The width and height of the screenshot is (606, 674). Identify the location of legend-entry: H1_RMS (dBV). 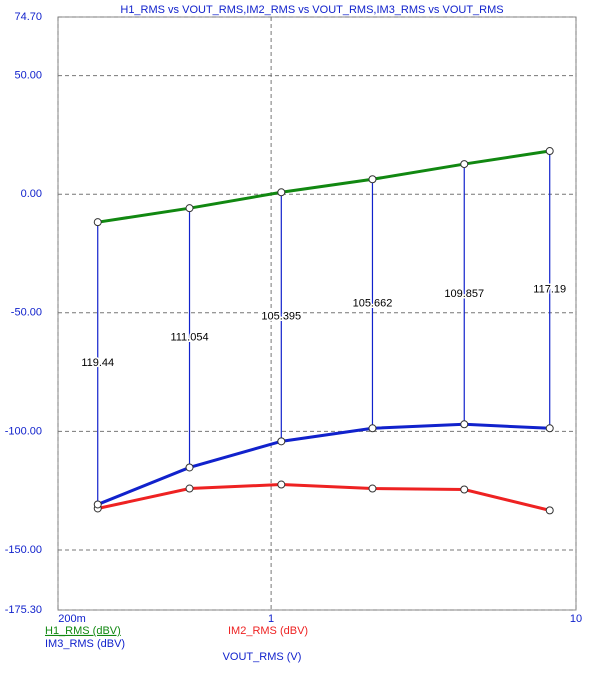
(83, 631).